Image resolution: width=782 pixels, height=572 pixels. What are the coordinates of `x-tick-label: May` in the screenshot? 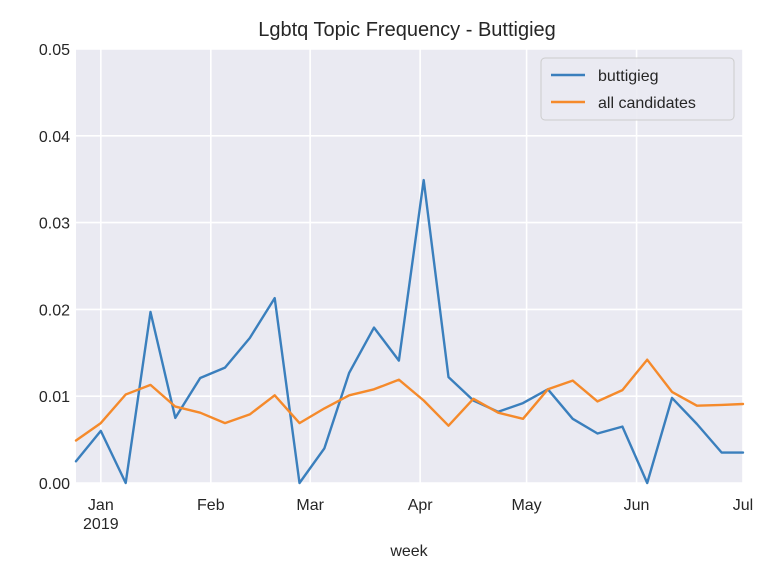 It's located at (526, 505).